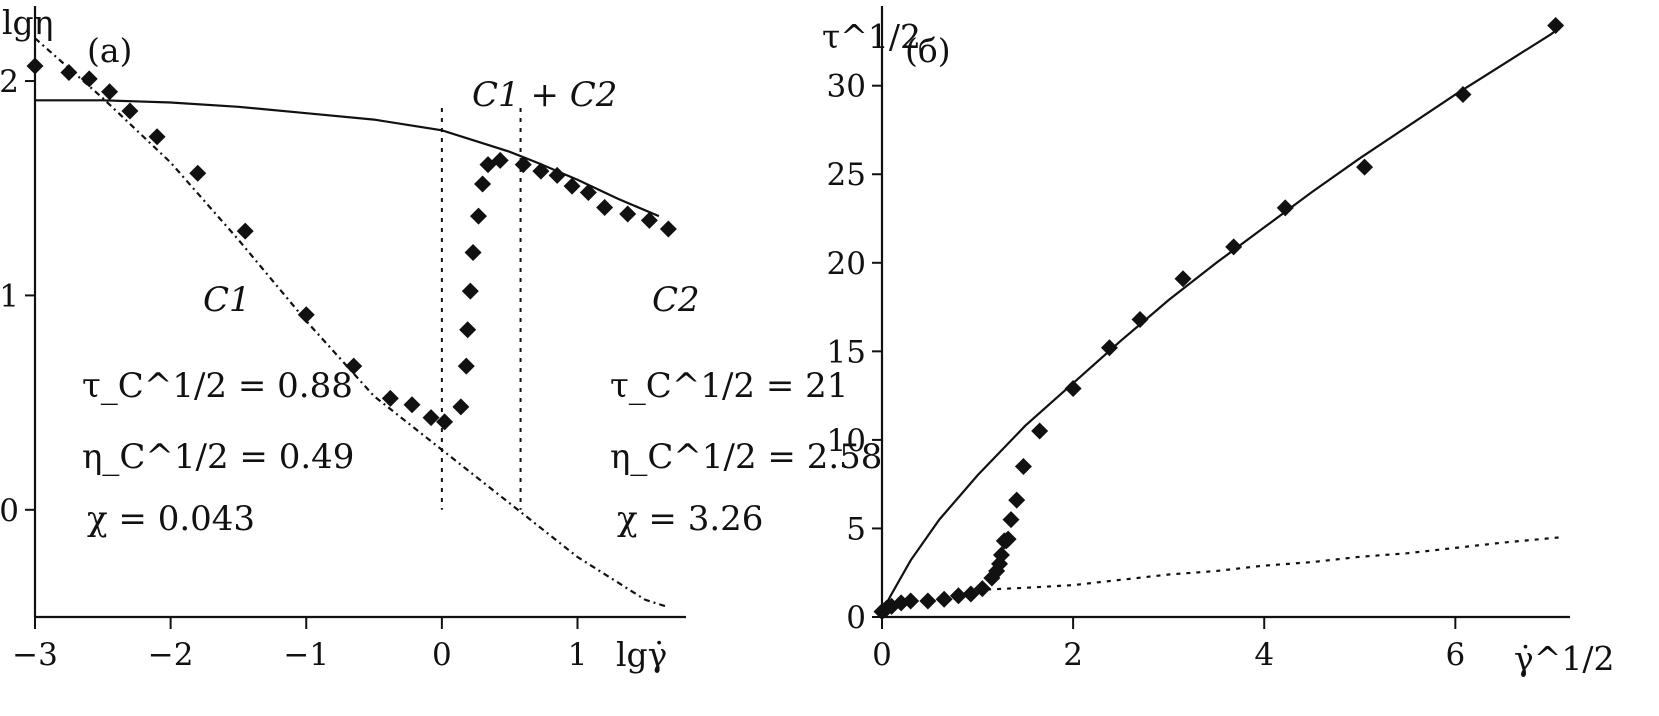  Describe the element at coordinates (9, 296) in the screenshot. I see `y-tick-label: 1` at that location.